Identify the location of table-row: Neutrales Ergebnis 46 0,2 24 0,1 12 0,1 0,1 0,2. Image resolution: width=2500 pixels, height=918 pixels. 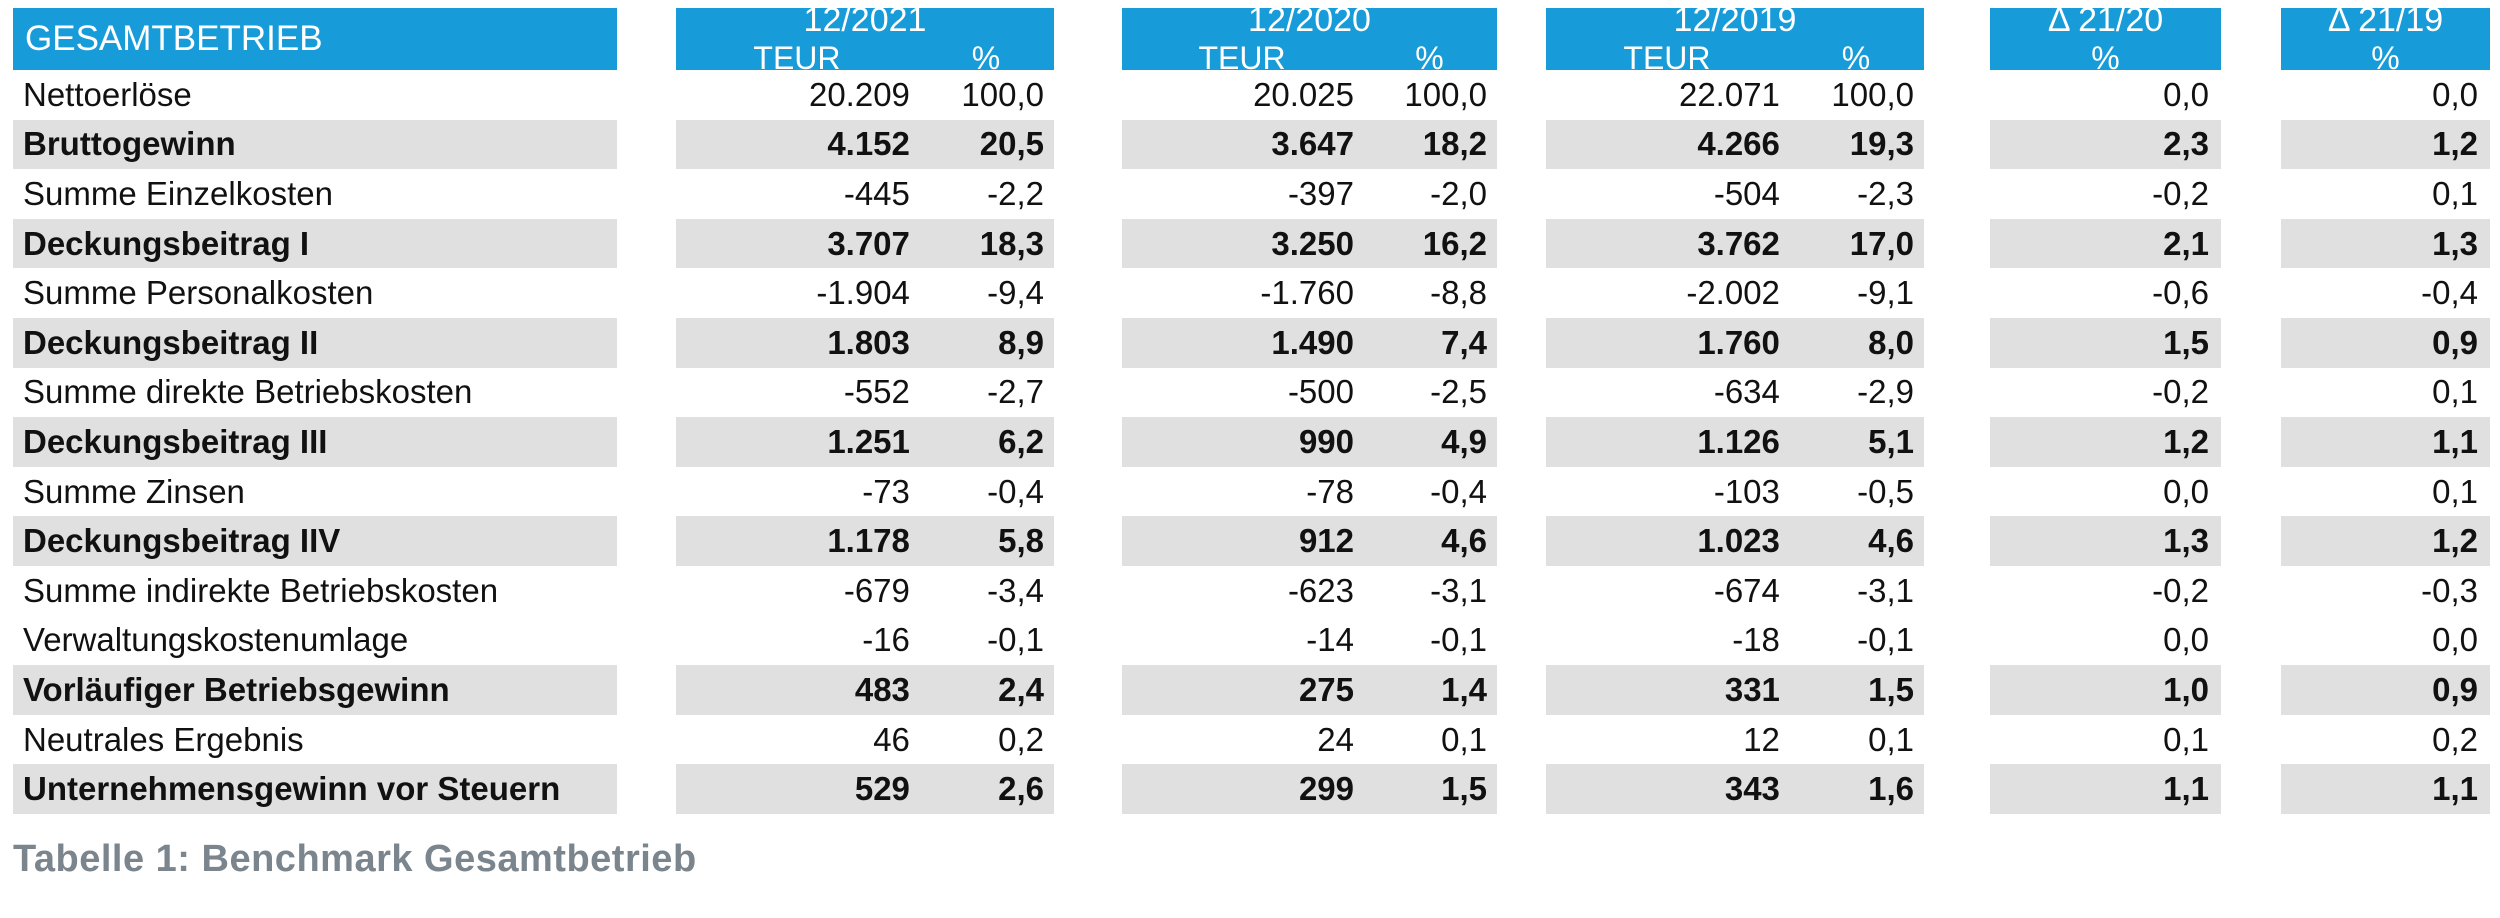
(1251, 740).